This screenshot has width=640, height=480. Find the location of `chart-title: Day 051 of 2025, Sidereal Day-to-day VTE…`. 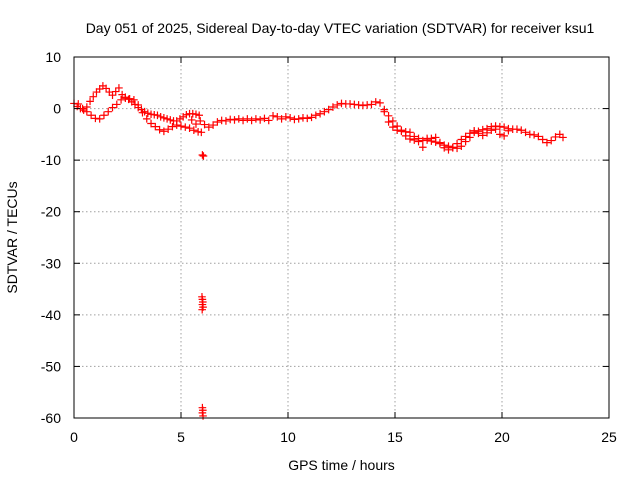

chart-title: Day 051 of 2025, Sidereal Day-to-day VTE… is located at coordinates (340, 28).